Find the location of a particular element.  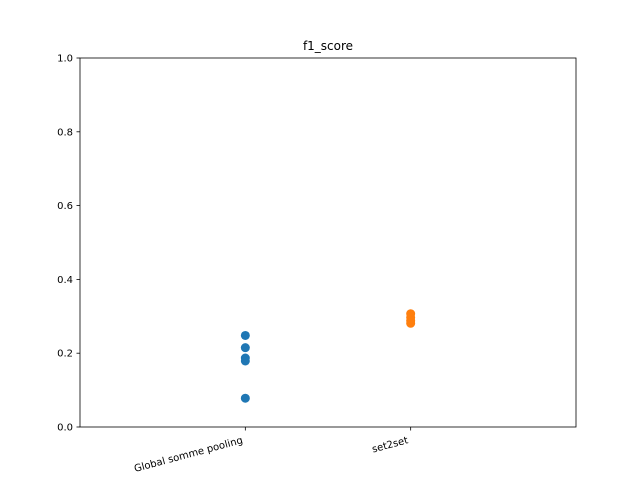

y-tick-label: 0.8 is located at coordinates (65, 132).